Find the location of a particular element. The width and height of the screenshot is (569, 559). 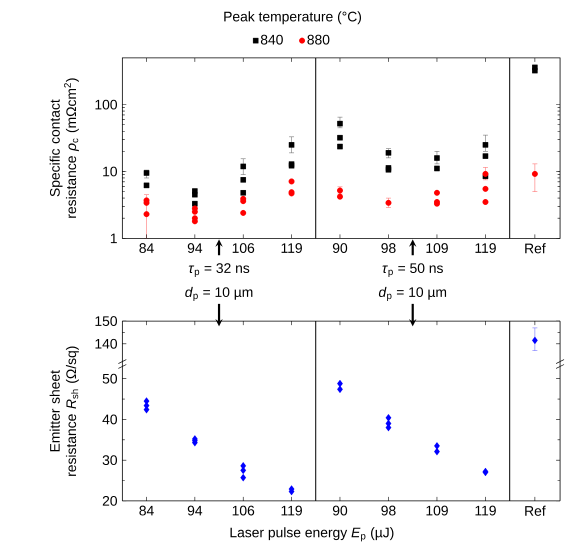

y-tick-label: 100 is located at coordinates (106, 105).